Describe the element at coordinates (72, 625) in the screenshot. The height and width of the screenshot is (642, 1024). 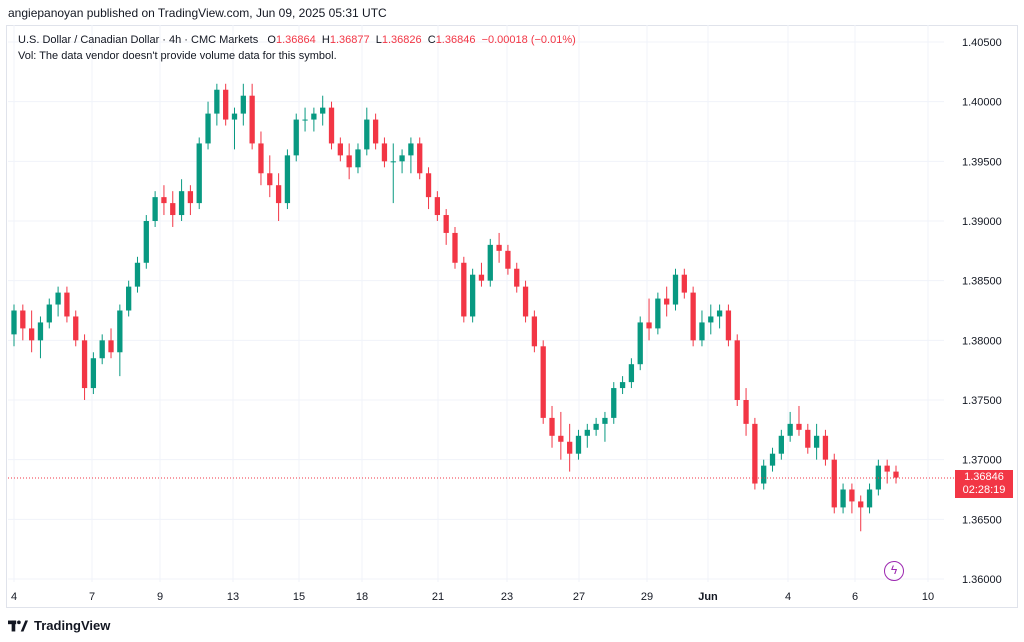
I see `brand-name: TradingView` at that location.